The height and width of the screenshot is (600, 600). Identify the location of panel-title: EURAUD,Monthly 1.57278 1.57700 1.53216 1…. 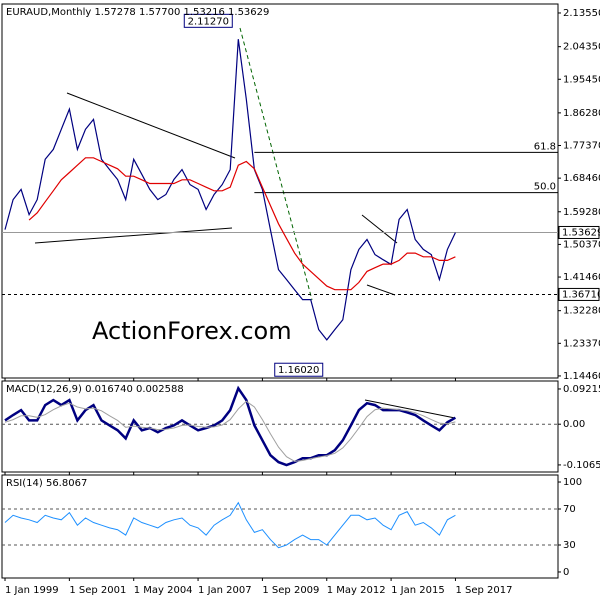
(137, 12).